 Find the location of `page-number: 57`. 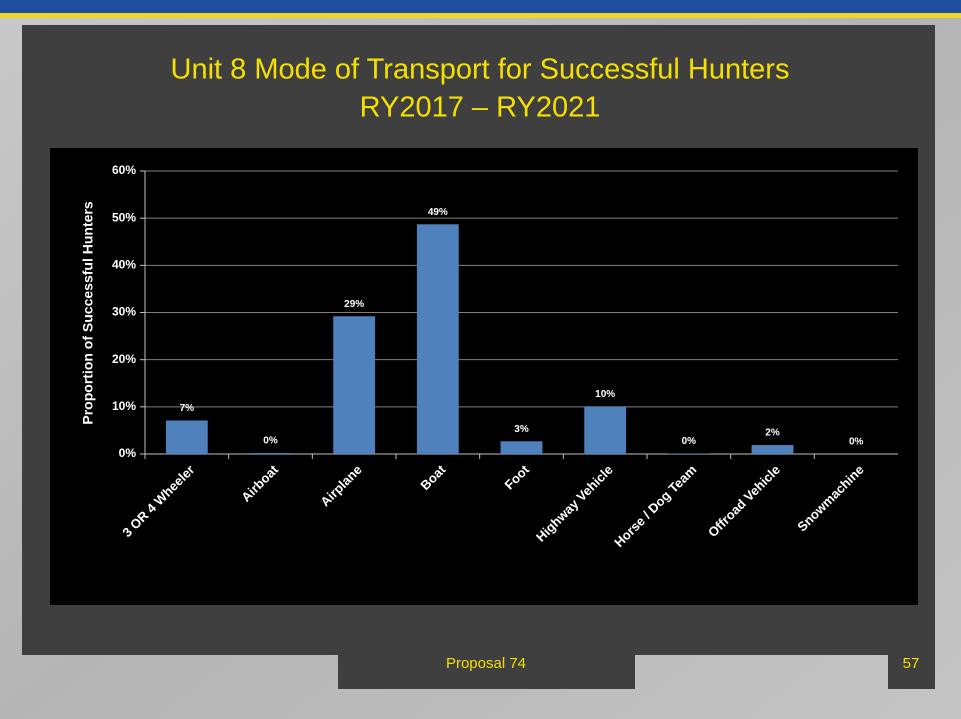

page-number: 57 is located at coordinates (911, 663).